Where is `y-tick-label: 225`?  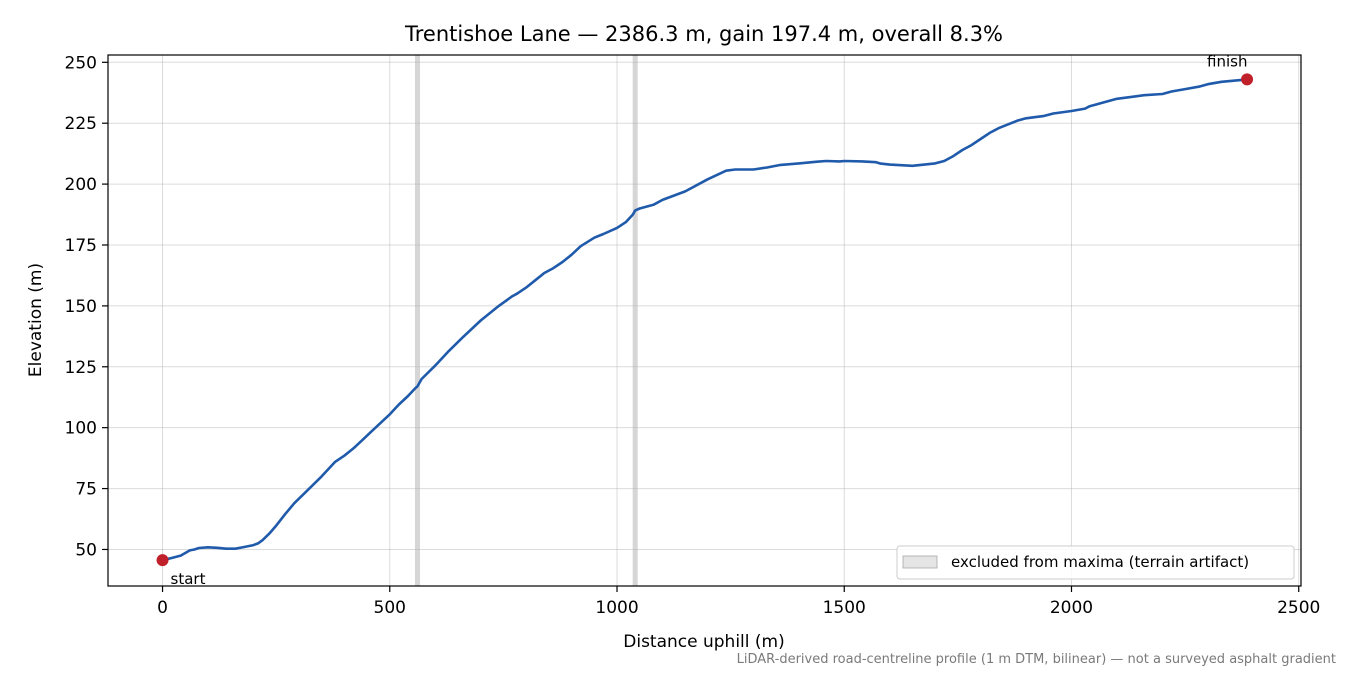
y-tick-label: 225 is located at coordinates (81, 124).